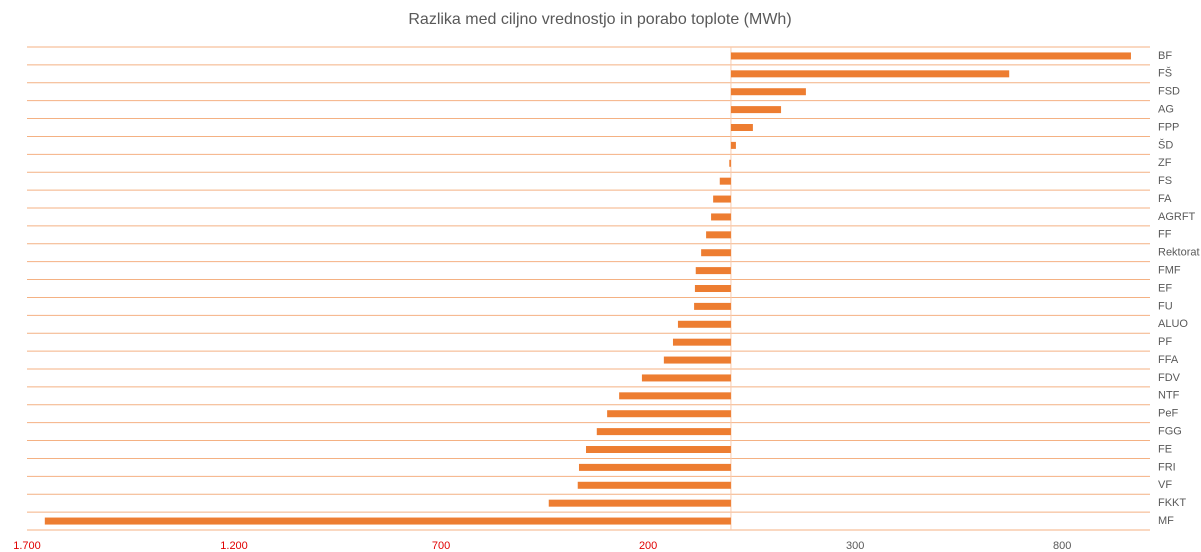 The height and width of the screenshot is (552, 1201). What do you see at coordinates (1168, 414) in the screenshot?
I see `y-tick-label: PeF` at bounding box center [1168, 414].